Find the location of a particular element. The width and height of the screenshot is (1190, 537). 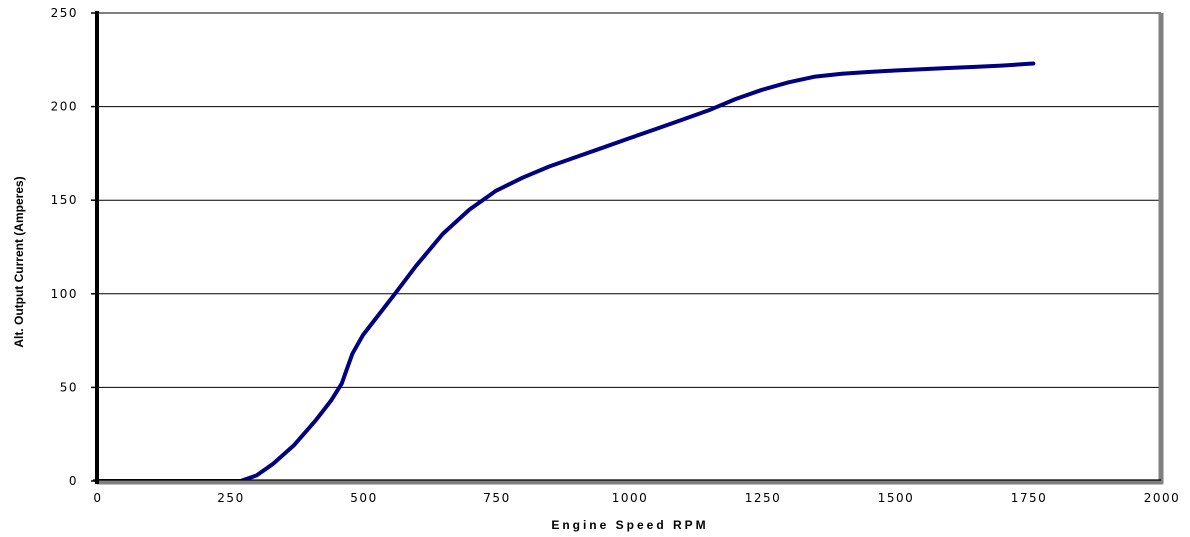

x-tick-labels: 0 250 500 750 1000 1250 1500 1750 2000 is located at coordinates (637, 498).